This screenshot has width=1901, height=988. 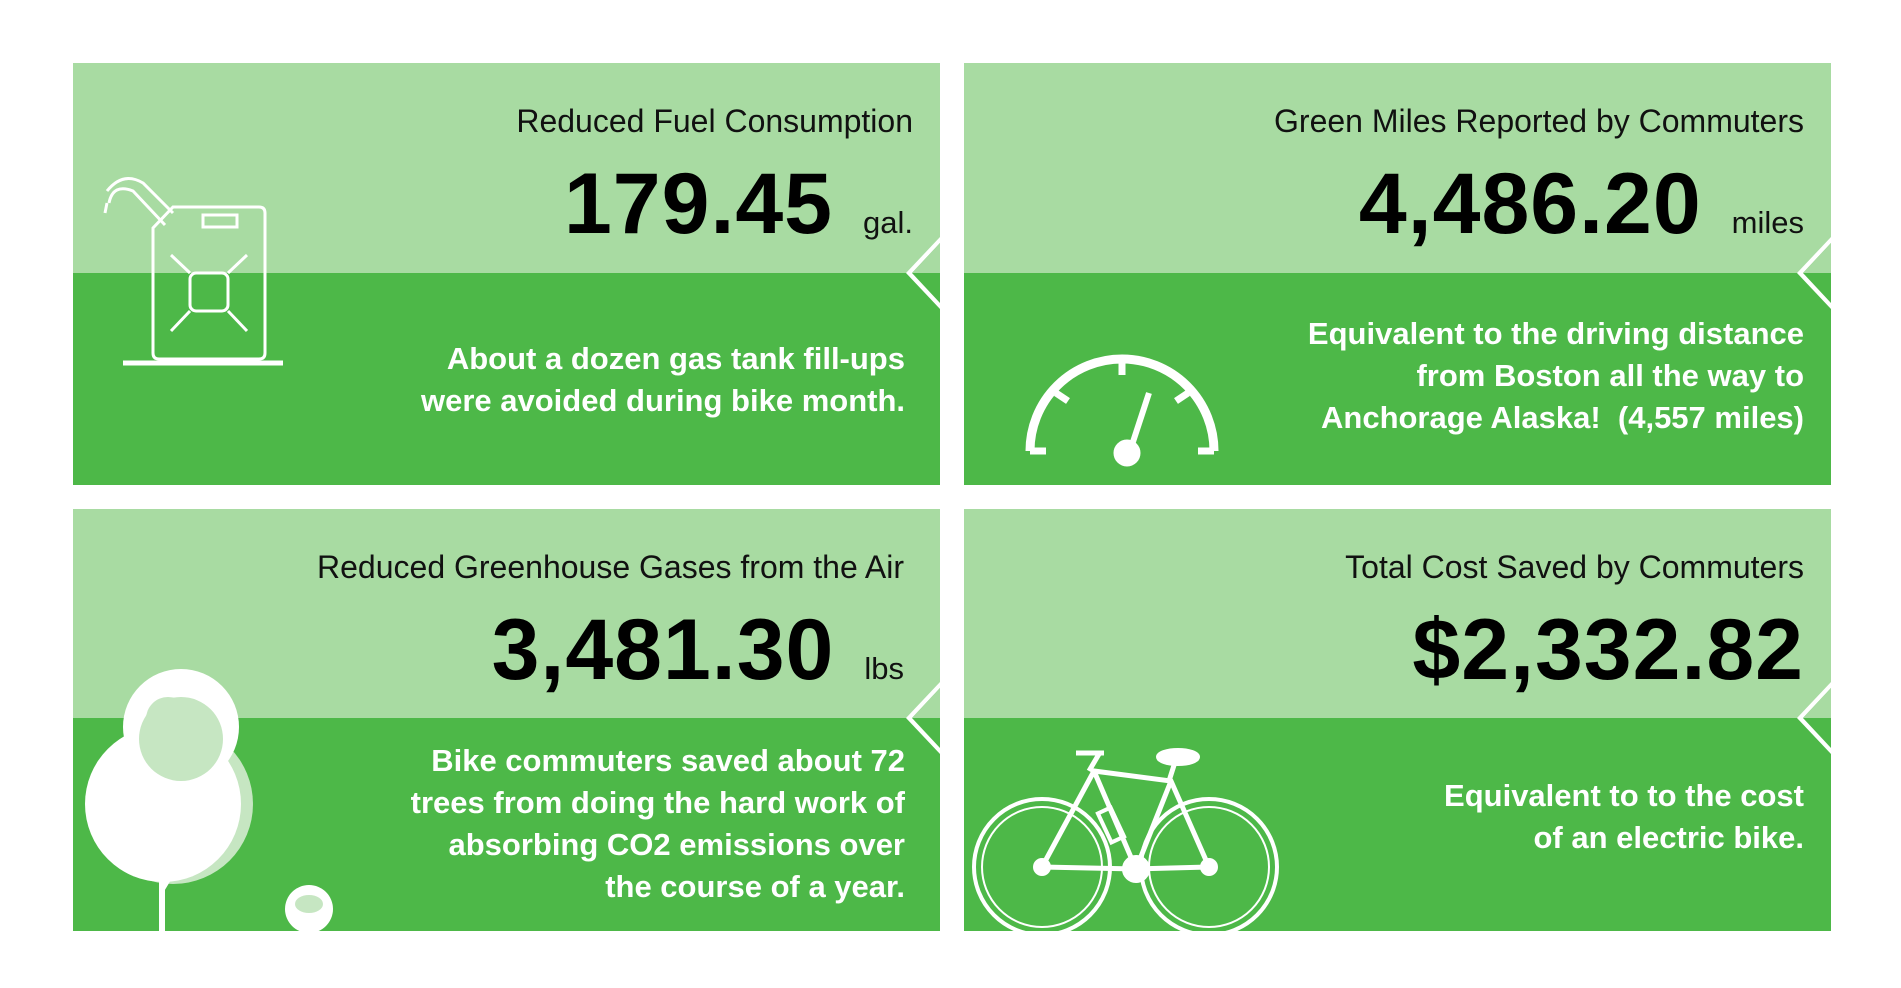 I want to click on line: Equivalent to the driving distance, so click(x=1555, y=333).